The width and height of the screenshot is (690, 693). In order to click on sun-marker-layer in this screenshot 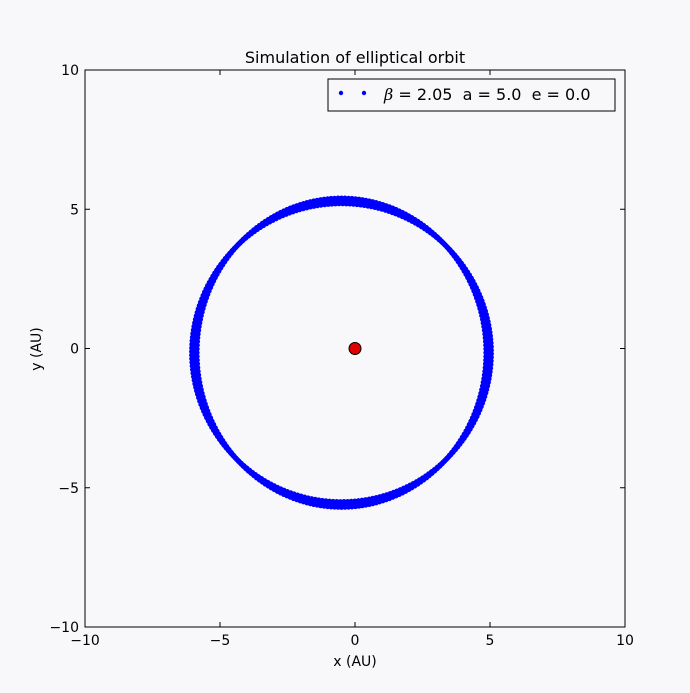, I will do `click(355, 348)`.